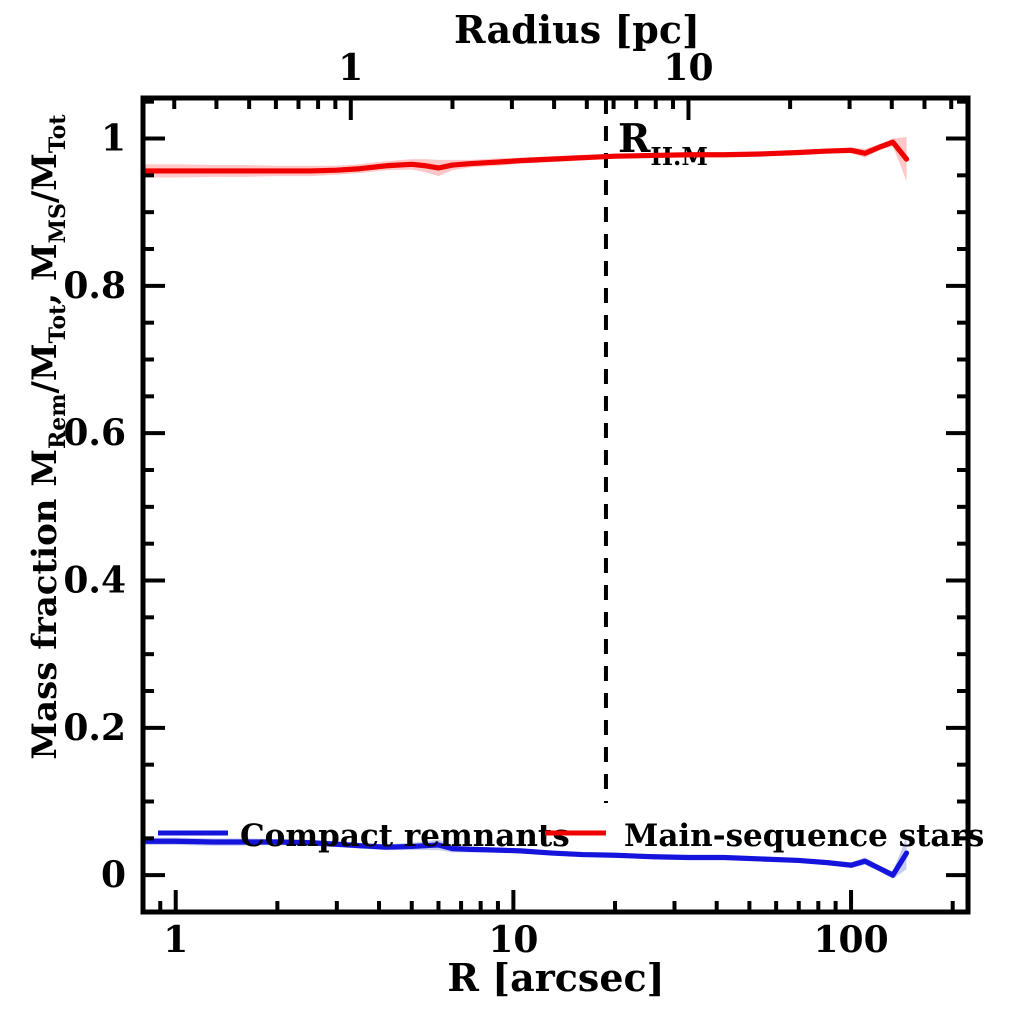 This screenshot has height=1024, width=1024. Describe the element at coordinates (555, 977) in the screenshot. I see `bottom-axis-title: R [arcsec]` at that location.